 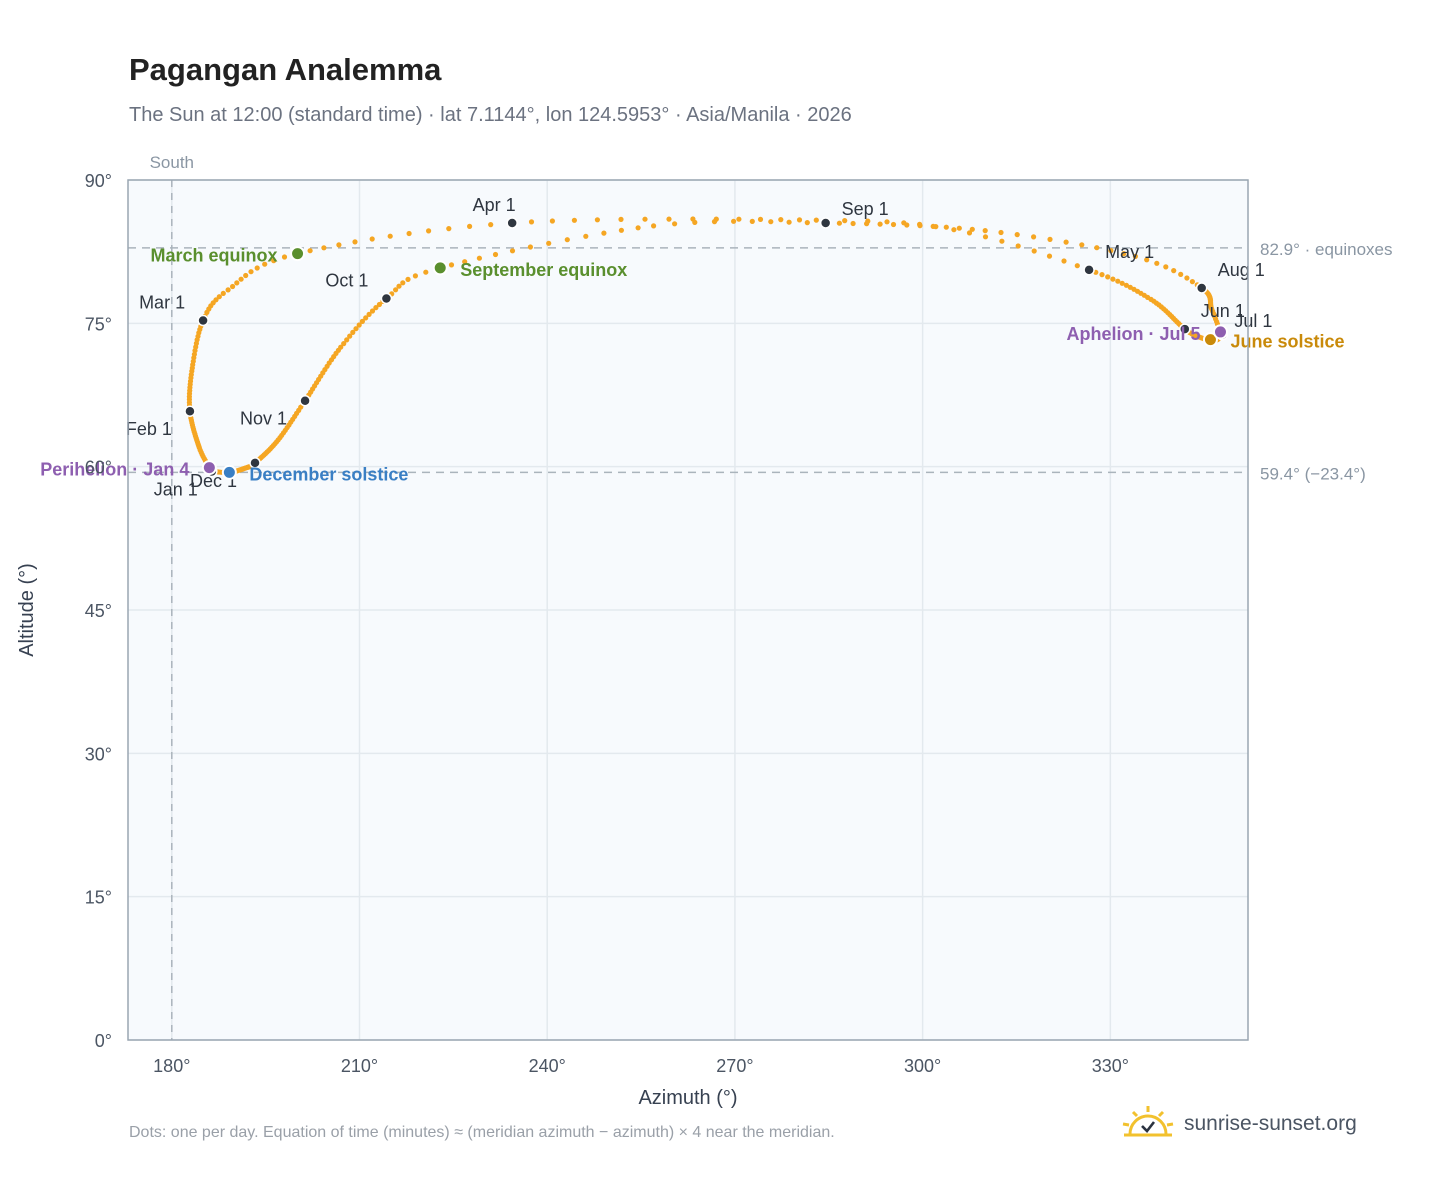 I want to click on brand: sunrise-sunset.org, so click(x=1238, y=1124).